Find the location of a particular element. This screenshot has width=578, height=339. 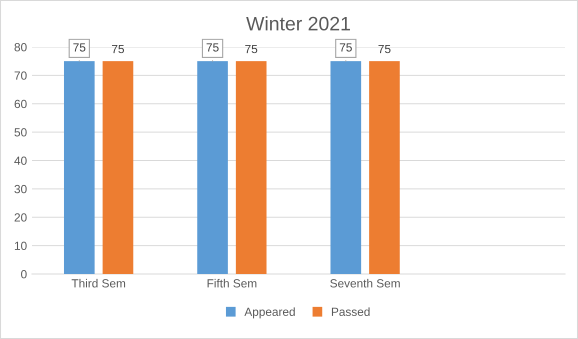

chart-title: Winter 2021 is located at coordinates (298, 23).